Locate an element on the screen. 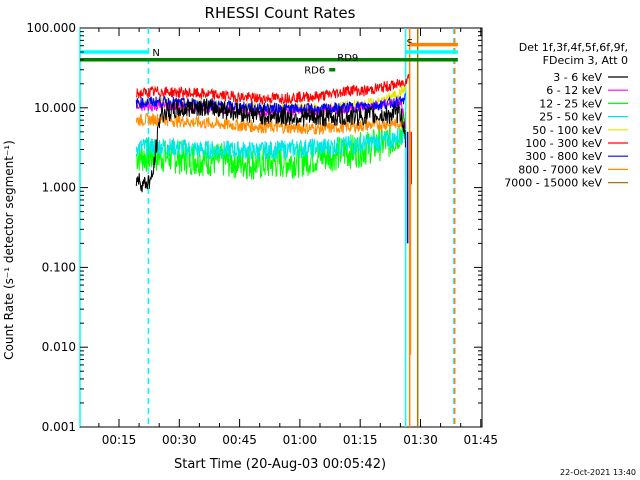  x-tick-label: 00:15 is located at coordinates (119, 440).